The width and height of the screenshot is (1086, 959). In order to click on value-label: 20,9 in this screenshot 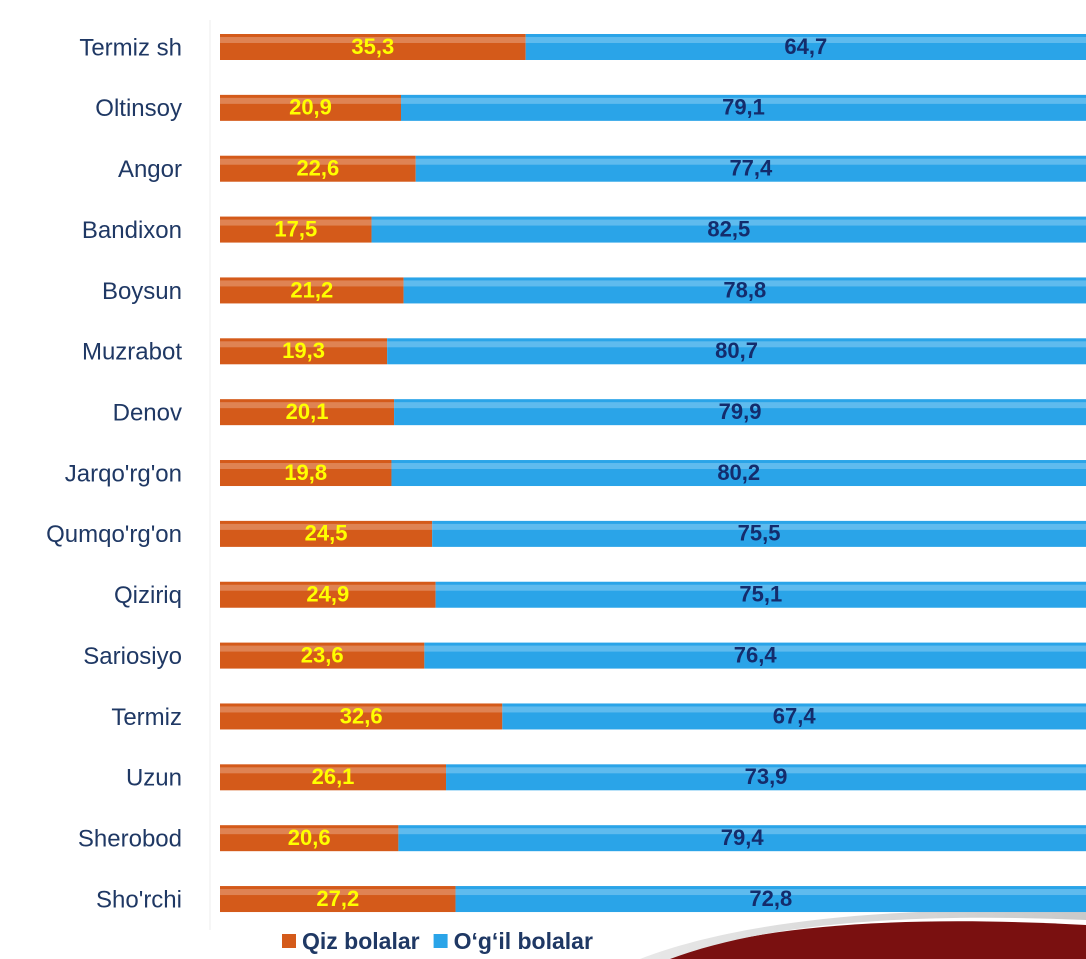, I will do `click(310, 107)`.